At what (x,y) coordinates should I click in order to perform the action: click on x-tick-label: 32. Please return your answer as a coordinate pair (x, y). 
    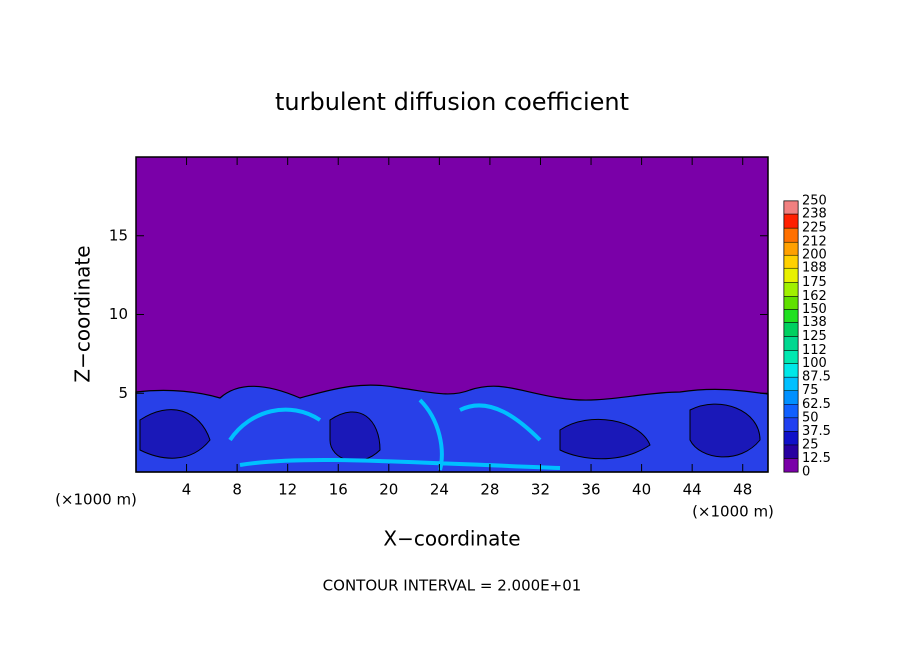
    Looking at the image, I should click on (540, 490).